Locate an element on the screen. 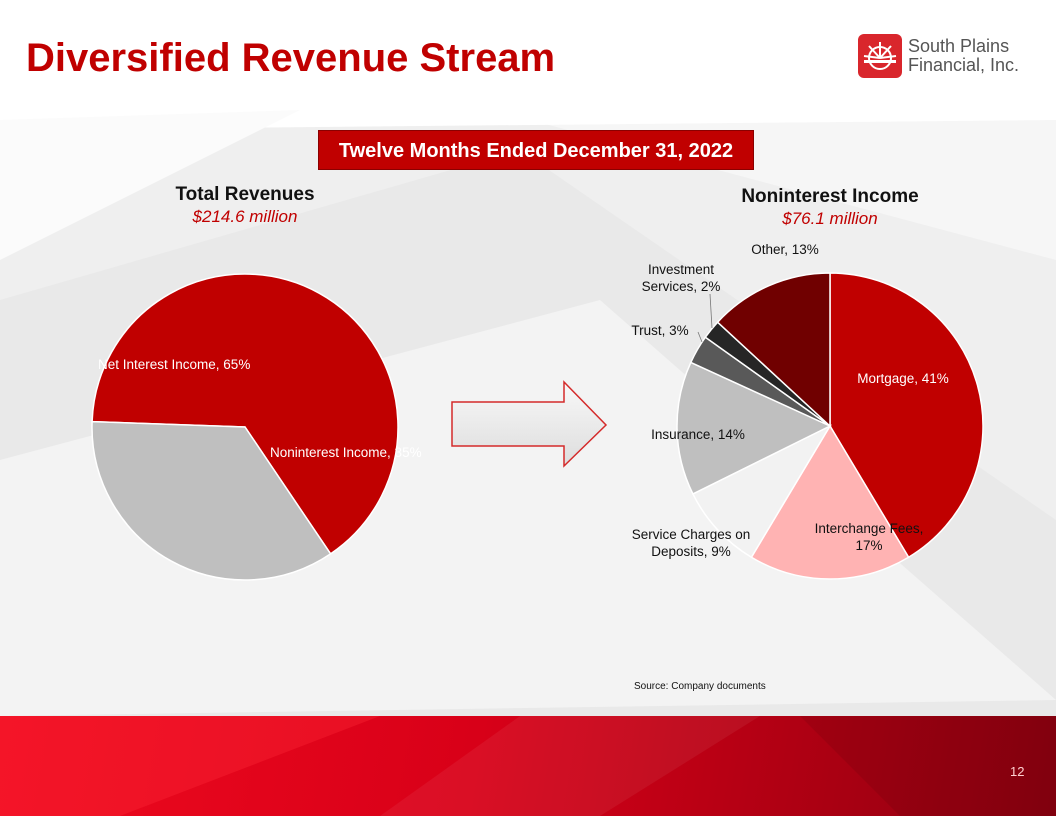 Image resolution: width=1056 pixels, height=816 pixels. chart-title-total-revenues: Total Revenues is located at coordinates (245, 194).